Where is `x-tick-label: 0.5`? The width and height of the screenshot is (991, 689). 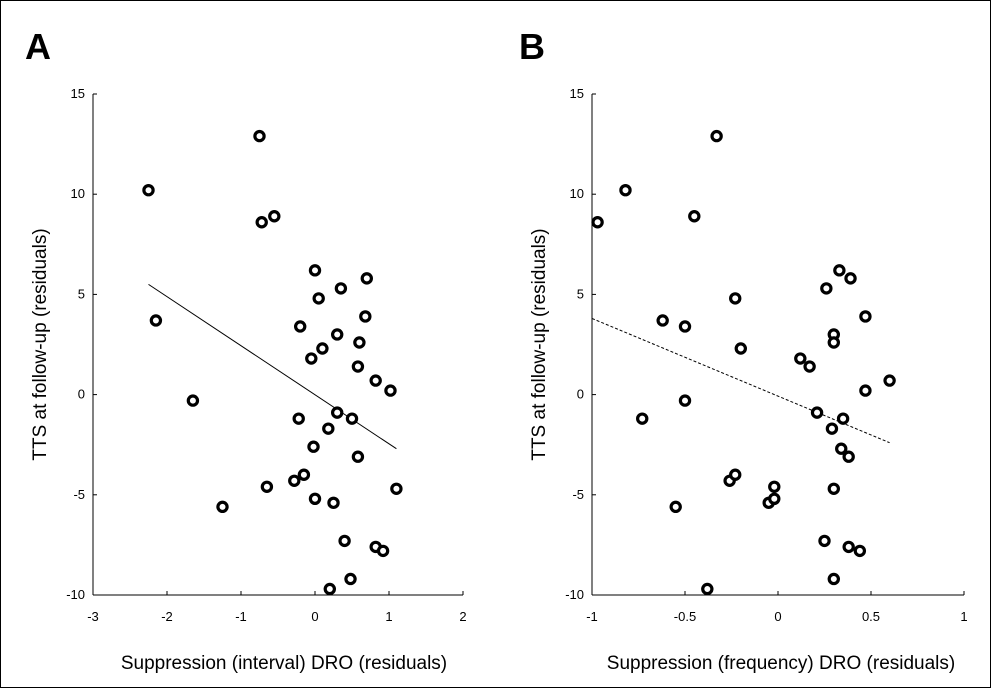 x-tick-label: 0.5 is located at coordinates (871, 616).